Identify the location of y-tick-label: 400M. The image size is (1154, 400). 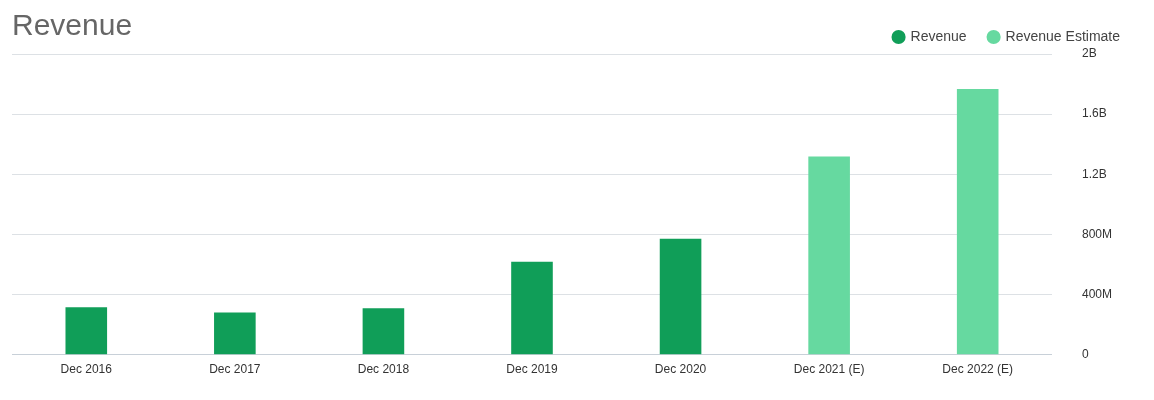
(1097, 293).